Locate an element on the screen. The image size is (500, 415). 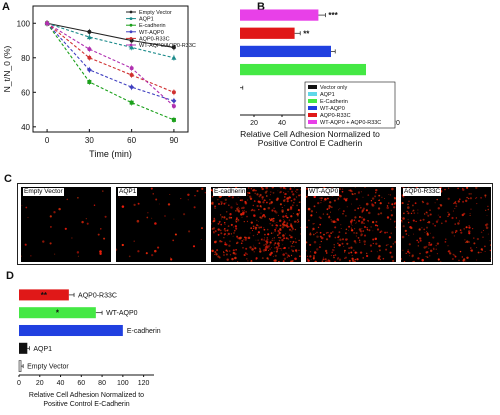
series-line is located at coordinates (110, 35).